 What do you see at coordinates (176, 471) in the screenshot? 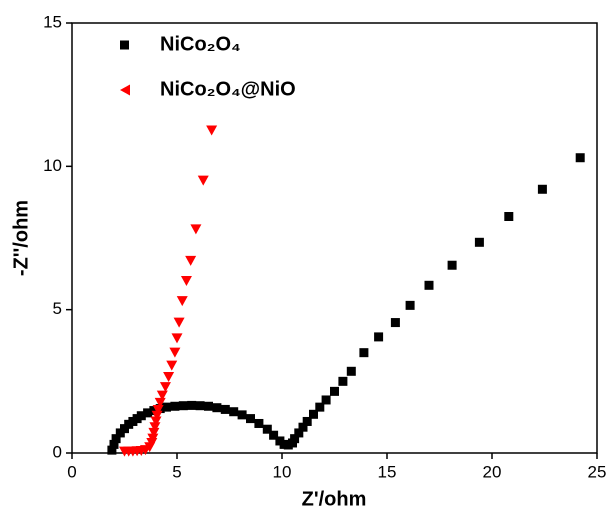
I see `x-tick-label: 5` at bounding box center [176, 471].